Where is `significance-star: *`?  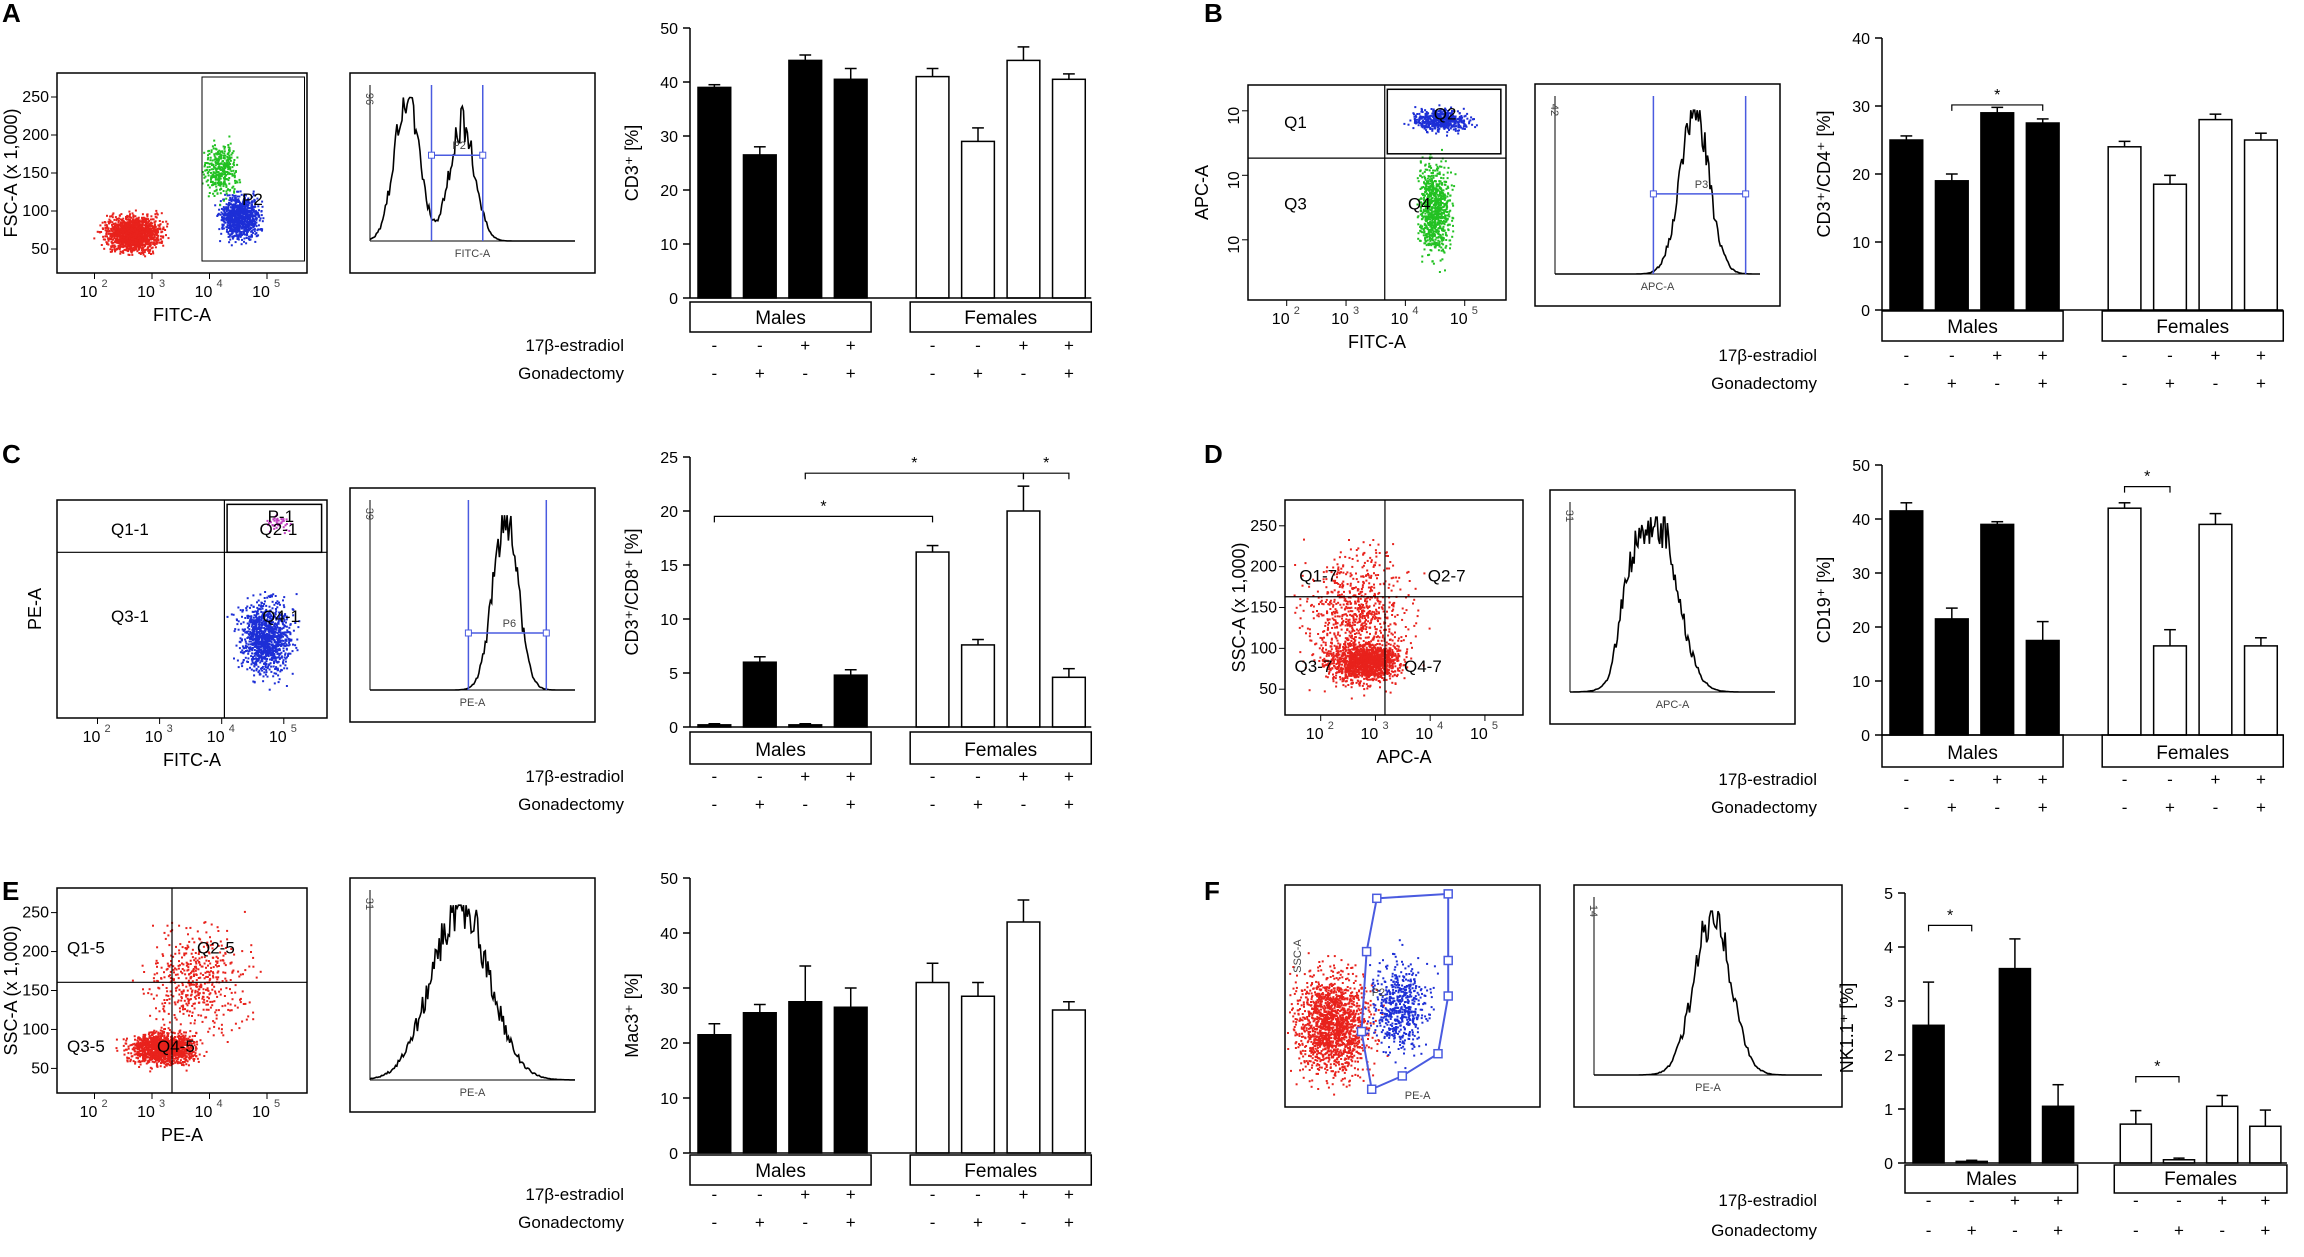
significance-star: * is located at coordinates (1997, 95).